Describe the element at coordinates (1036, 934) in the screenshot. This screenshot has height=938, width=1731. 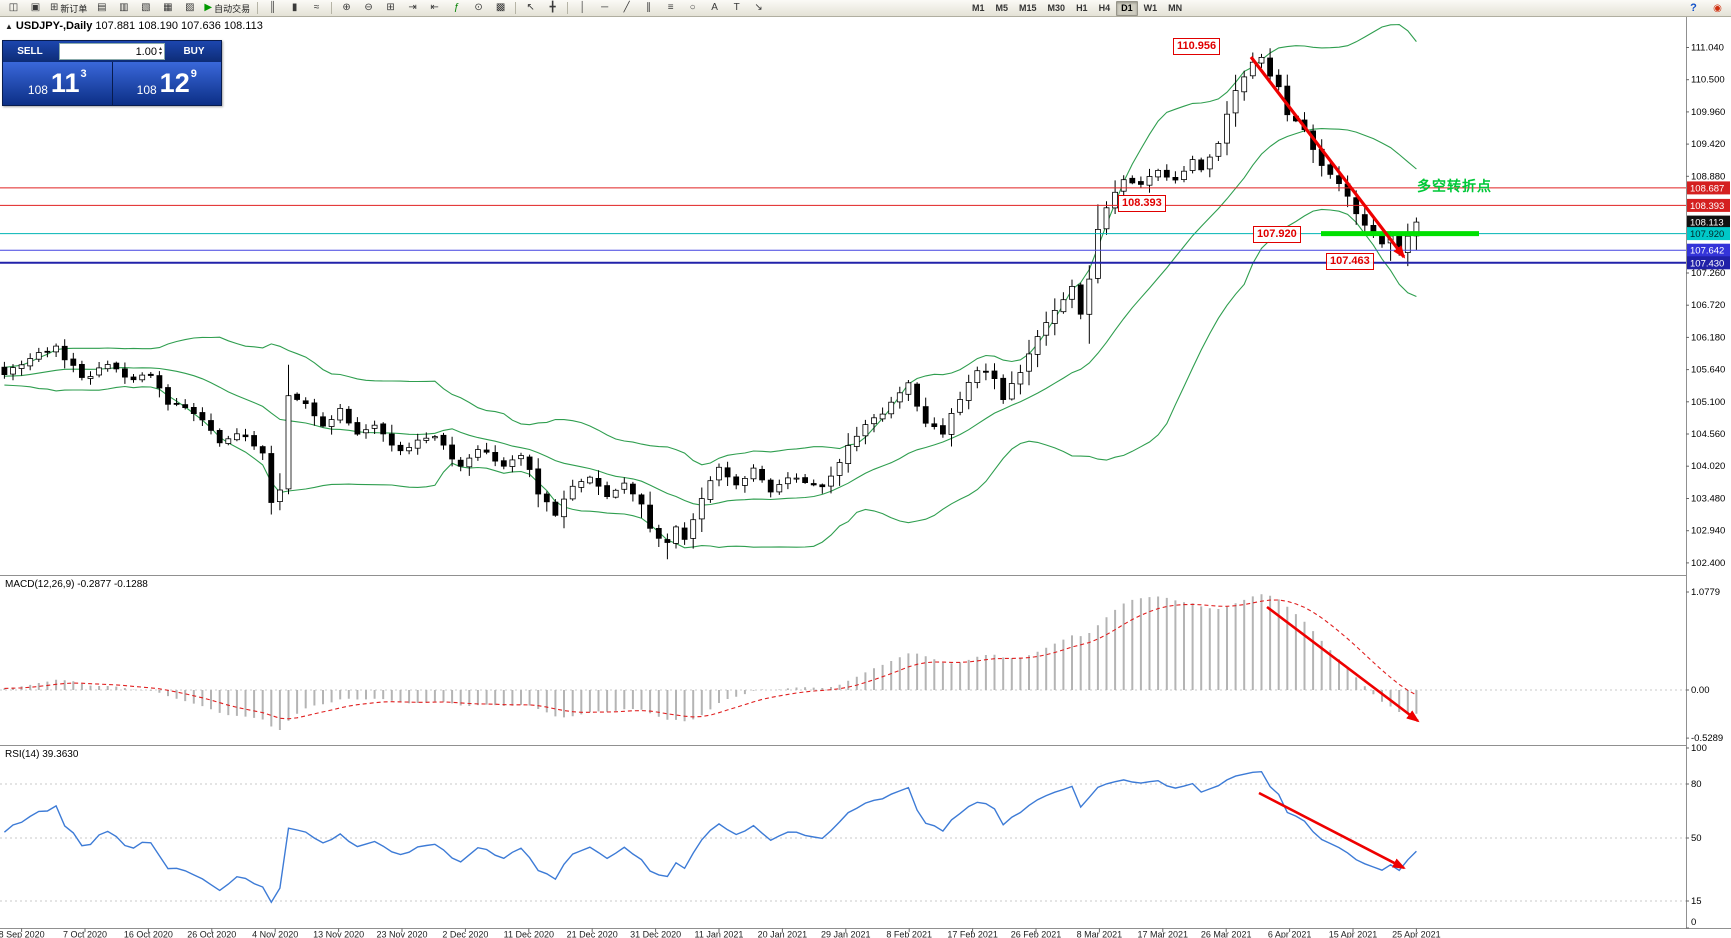
I see `svg-text: 26 Feb 2021` at that location.